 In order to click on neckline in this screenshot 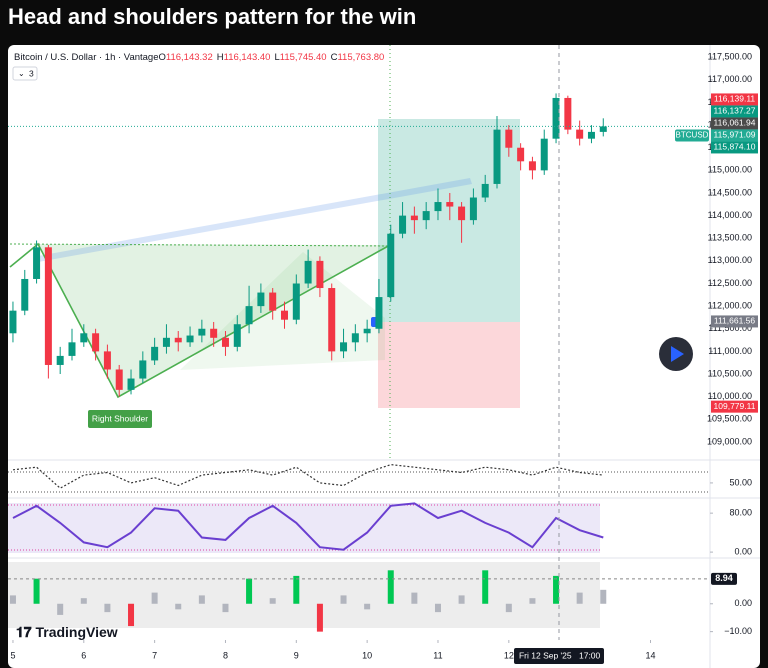, I will do `click(200, 245)`.